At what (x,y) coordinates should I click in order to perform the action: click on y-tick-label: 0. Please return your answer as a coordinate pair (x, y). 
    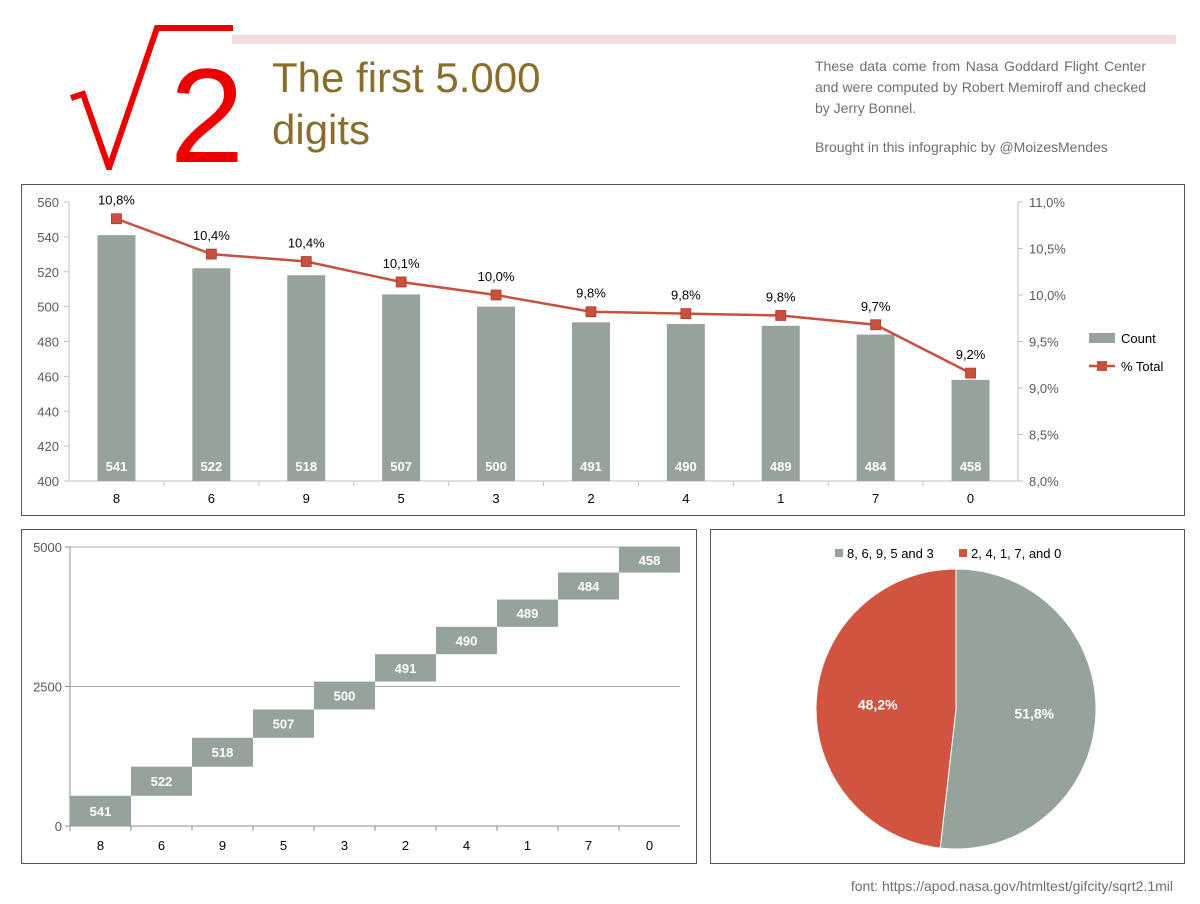
    Looking at the image, I should click on (58, 826).